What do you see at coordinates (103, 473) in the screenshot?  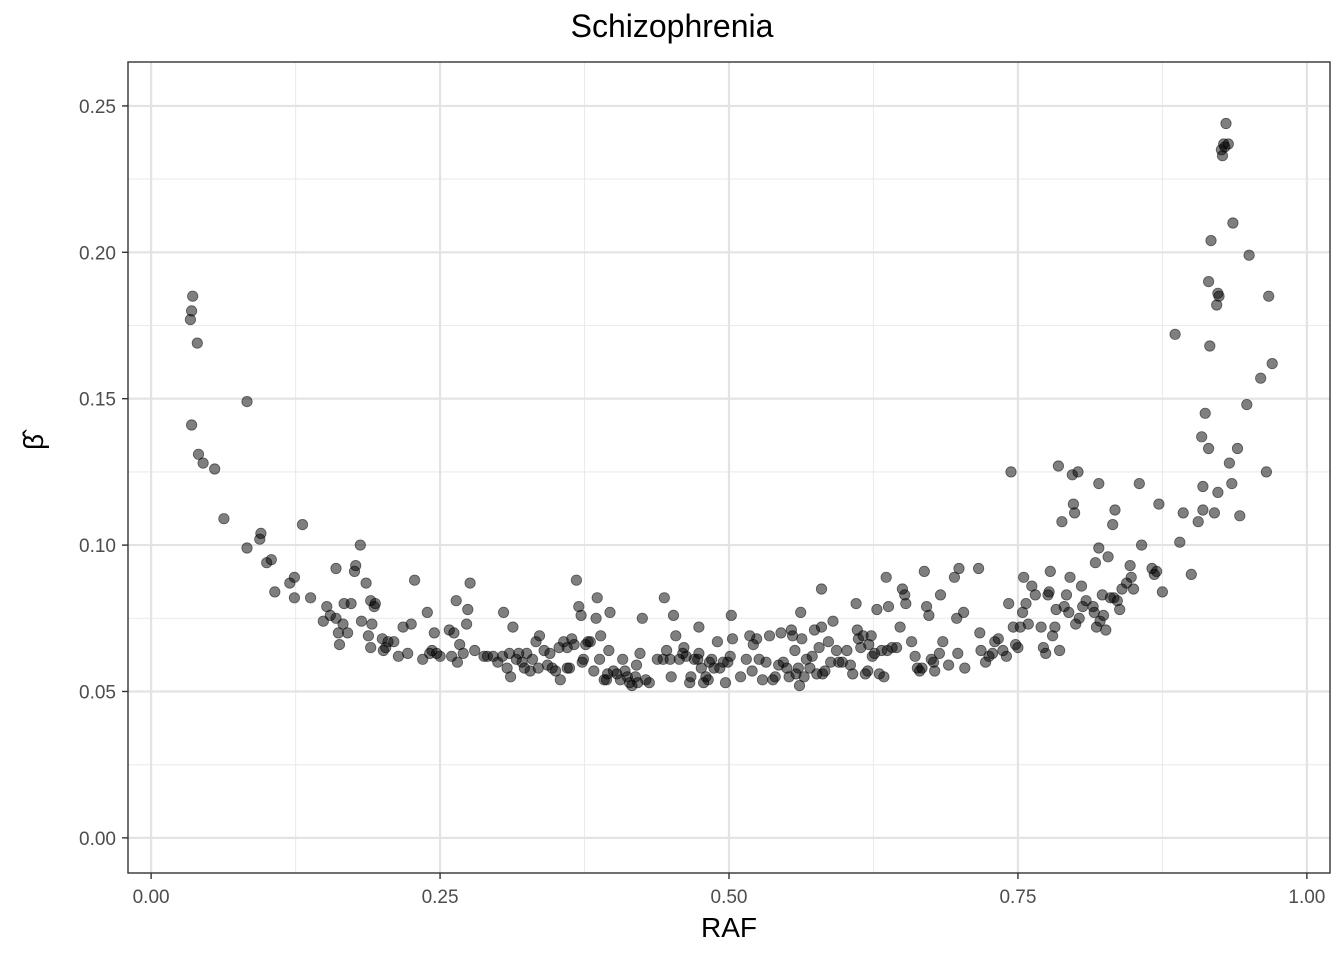 I see `y-axis-ticks: 0.00 0.05 0.10 0.15 0.20 0.25` at bounding box center [103, 473].